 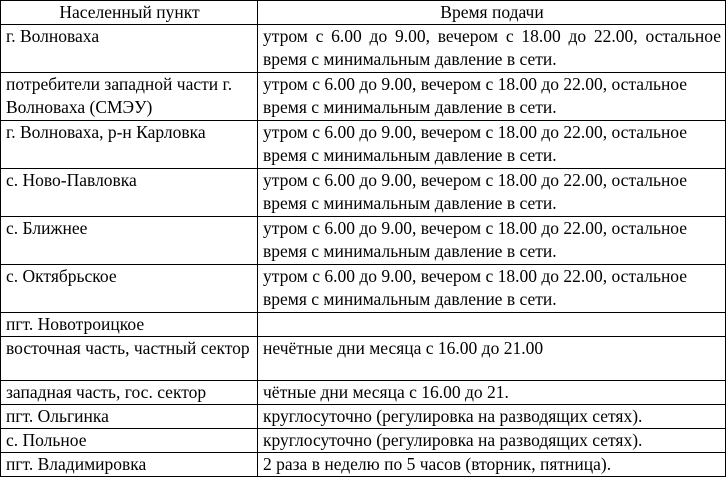 I want to click on place-cell: с. Ближнее, so click(x=129, y=240).